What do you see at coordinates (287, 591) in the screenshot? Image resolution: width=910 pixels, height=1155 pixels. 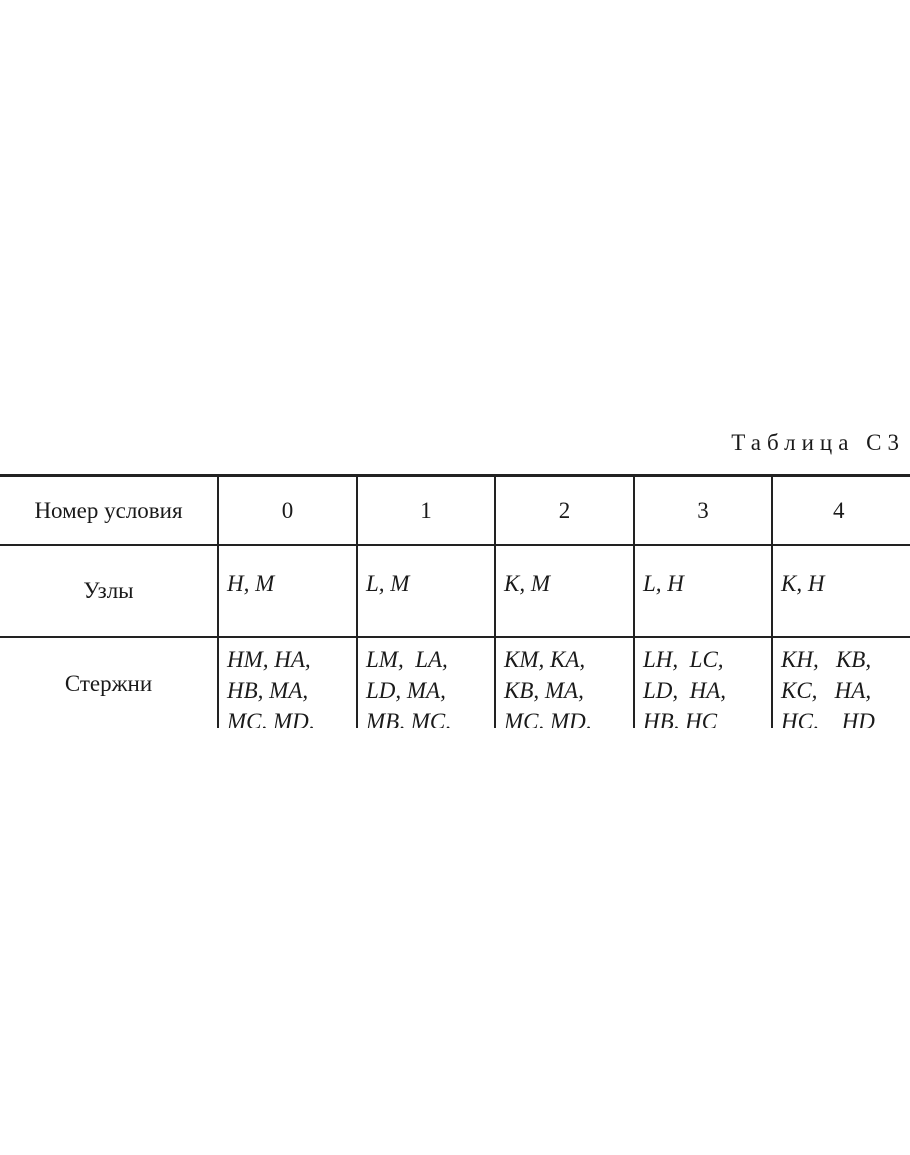 I see `nodes-cell-0: H, M` at bounding box center [287, 591].